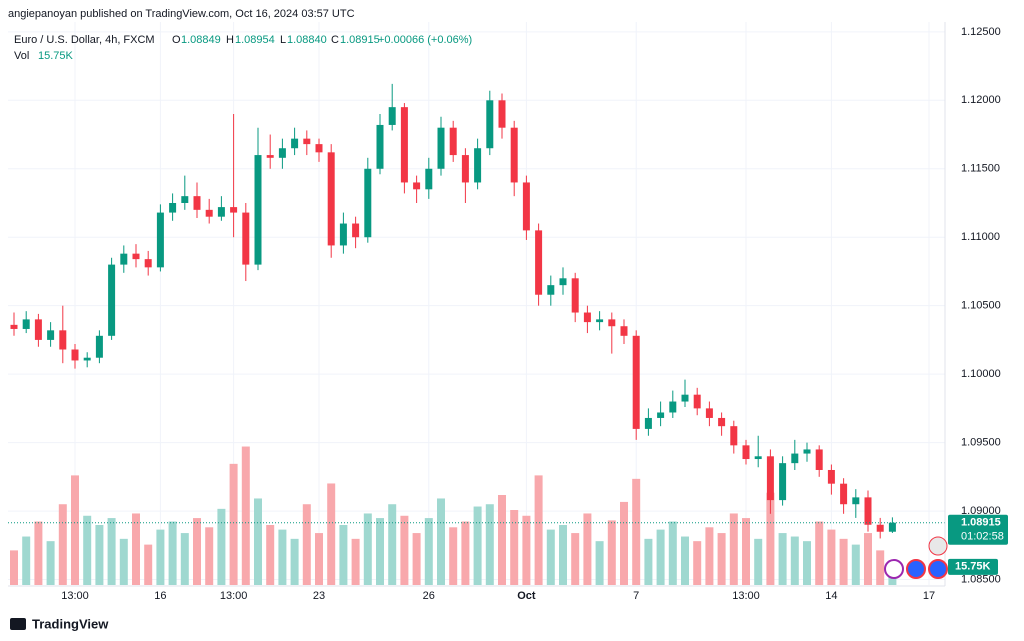 This screenshot has width=1024, height=641. Describe the element at coordinates (980, 169) in the screenshot. I see `price-tick-label: 1.11500` at that location.